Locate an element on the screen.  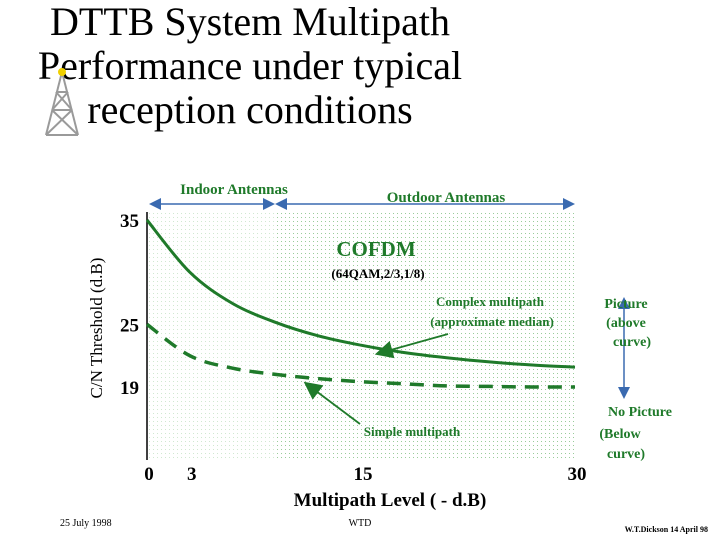
footer-date: 25 July 1998 is located at coordinates (86, 523).